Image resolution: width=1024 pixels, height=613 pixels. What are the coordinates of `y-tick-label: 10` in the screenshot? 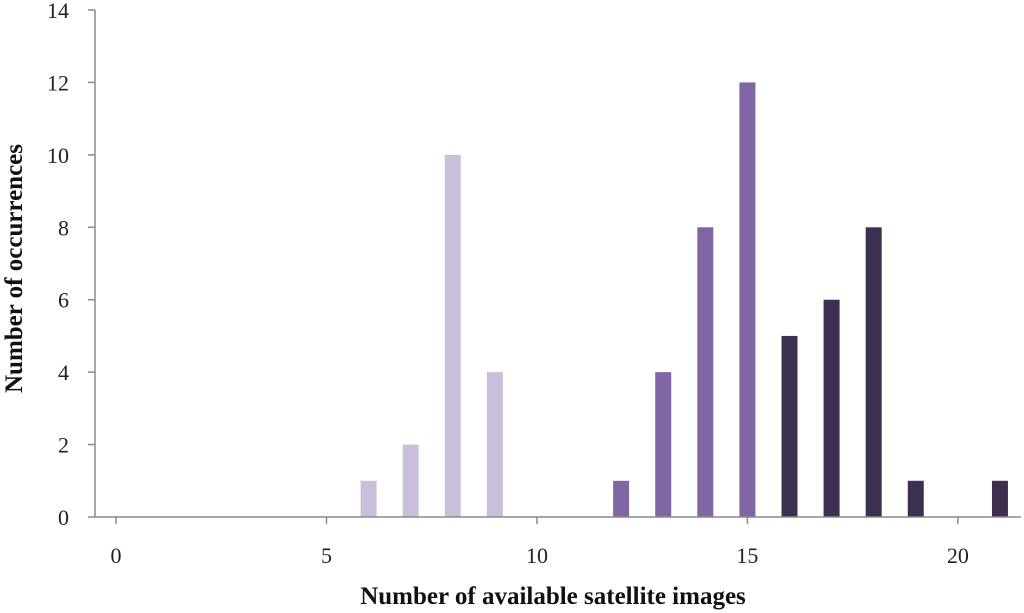 It's located at (58, 155).